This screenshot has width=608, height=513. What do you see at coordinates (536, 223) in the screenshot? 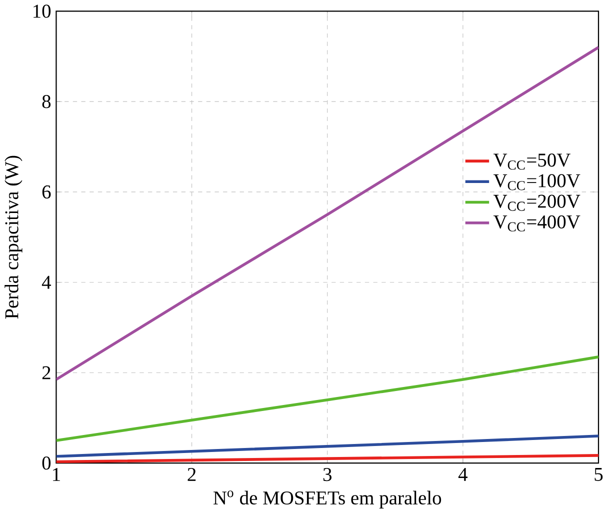
I see `legend-label: V$_{CC}$=400V` at bounding box center [536, 223].